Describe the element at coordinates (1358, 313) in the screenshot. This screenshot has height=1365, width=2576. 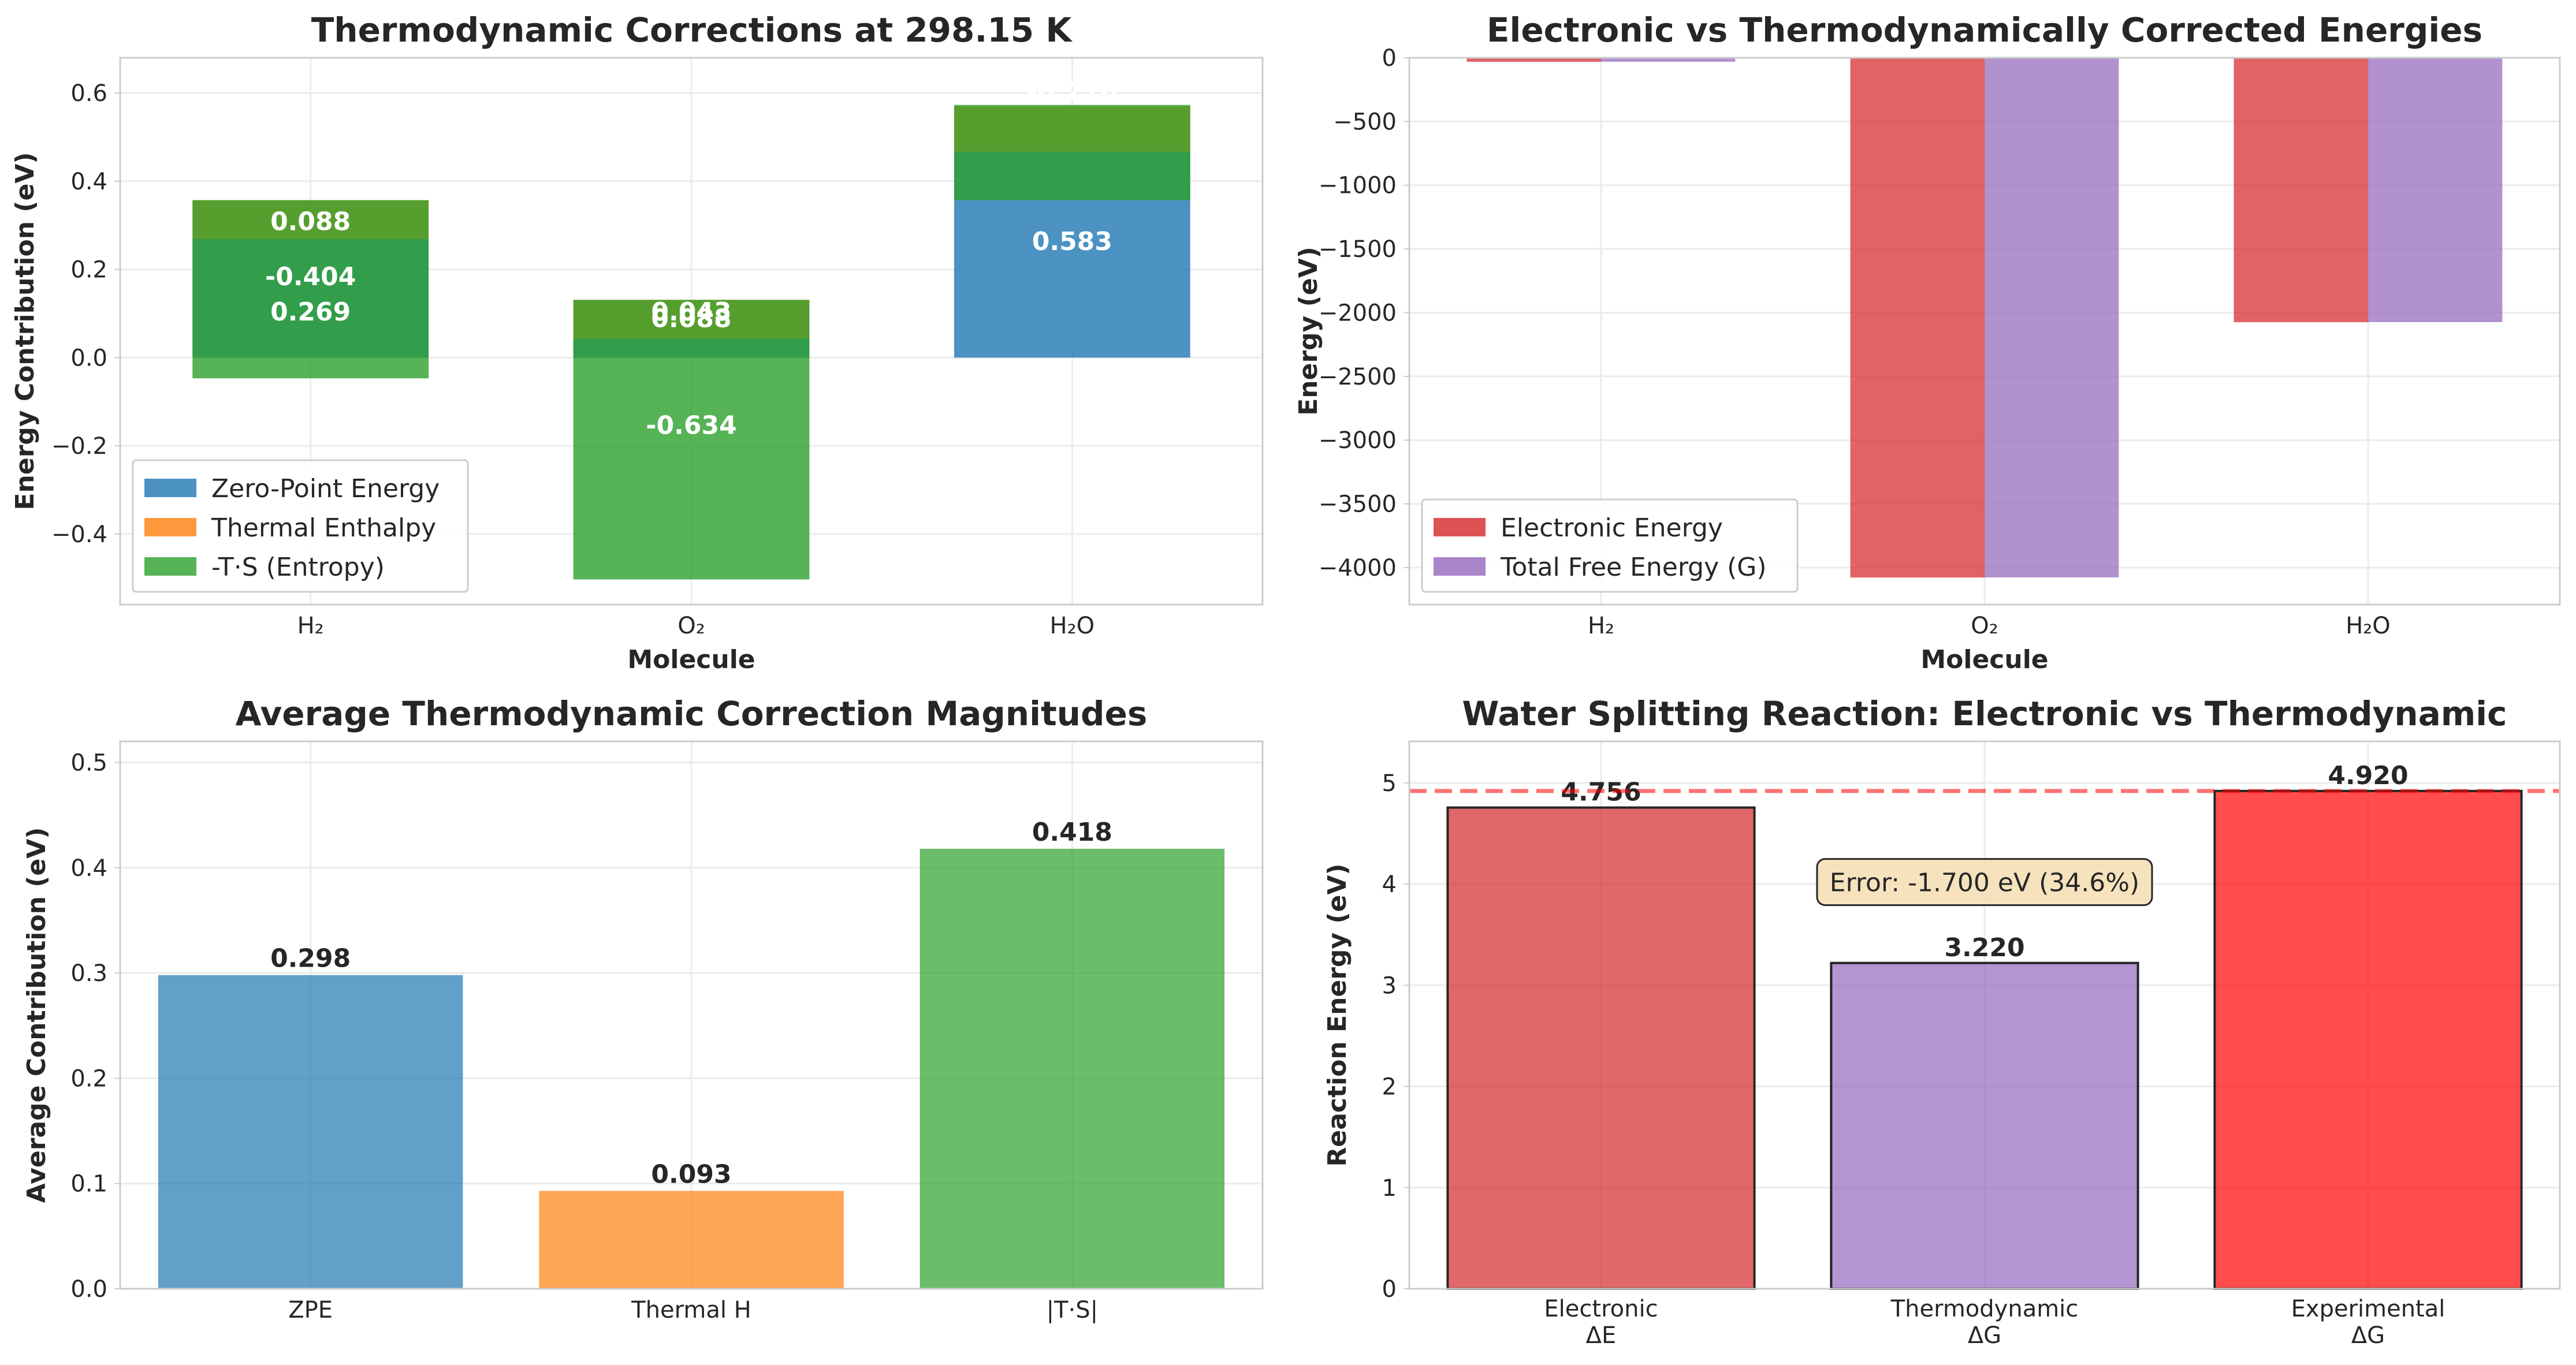
I see `y-tick-label: −2000` at that location.